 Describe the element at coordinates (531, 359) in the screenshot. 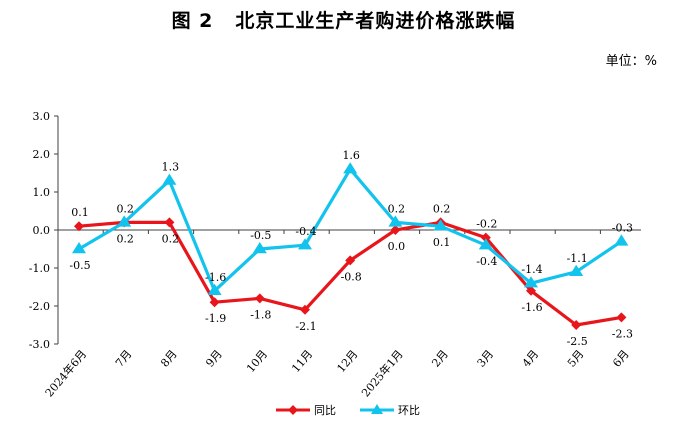

I see `x-tick-label: 4月` at that location.